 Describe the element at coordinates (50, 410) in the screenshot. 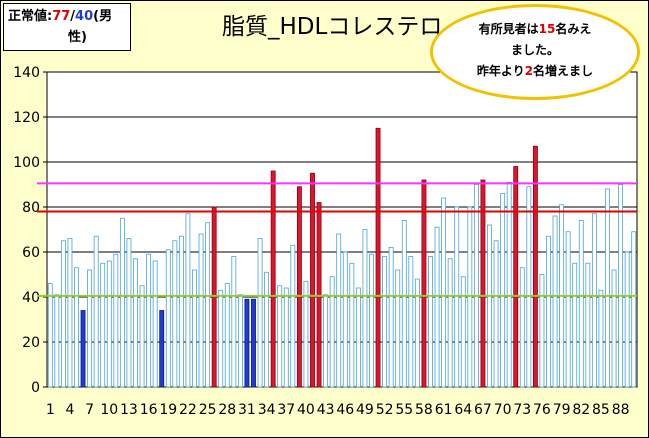

I see `x-tick-label: 1` at that location.